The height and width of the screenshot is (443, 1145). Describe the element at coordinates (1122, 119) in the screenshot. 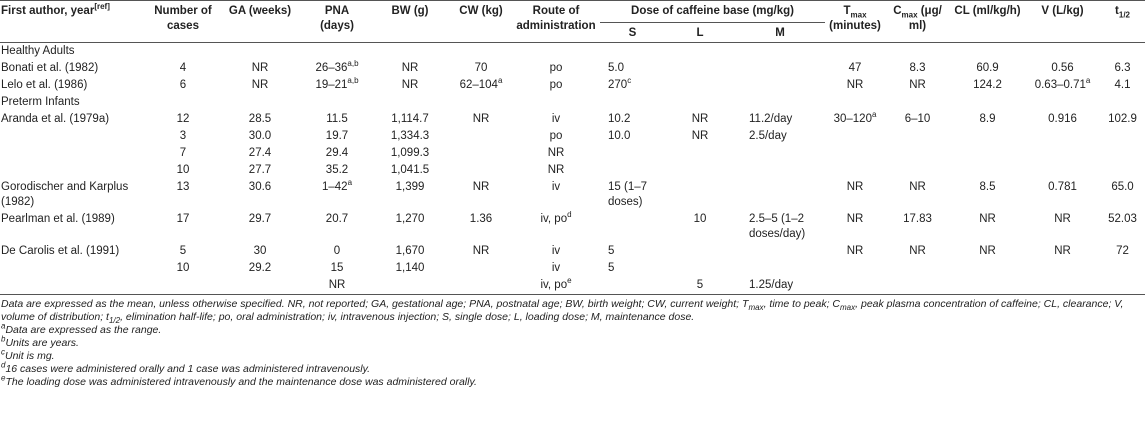

I see `cell: 102.9` at that location.